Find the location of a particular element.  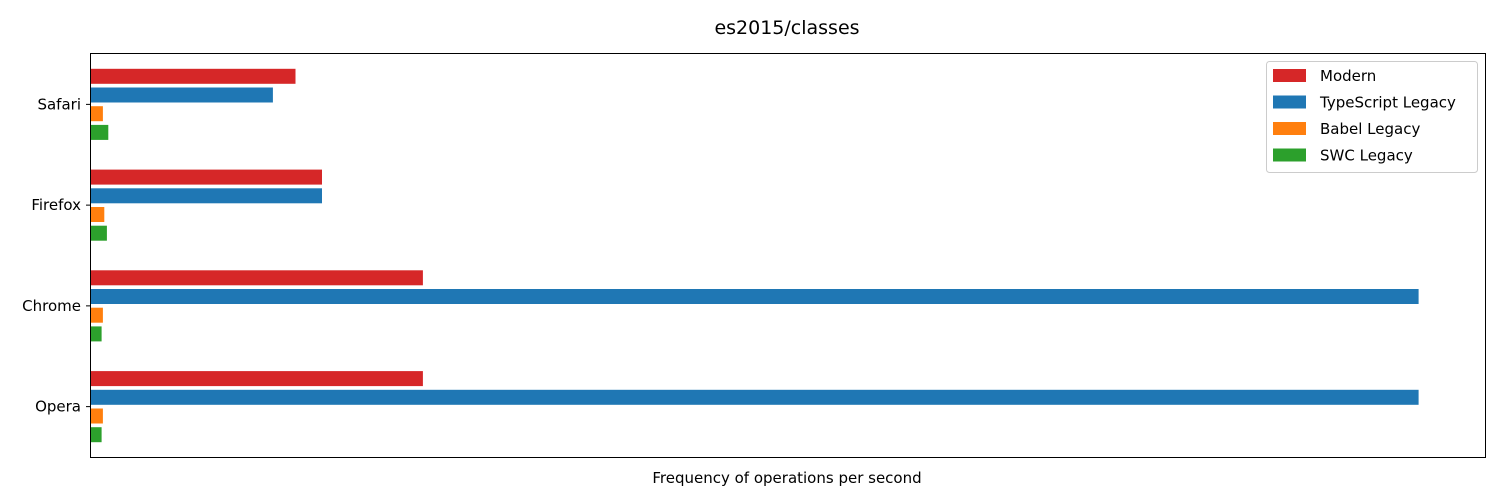

bar-opera-modern is located at coordinates (257, 379).